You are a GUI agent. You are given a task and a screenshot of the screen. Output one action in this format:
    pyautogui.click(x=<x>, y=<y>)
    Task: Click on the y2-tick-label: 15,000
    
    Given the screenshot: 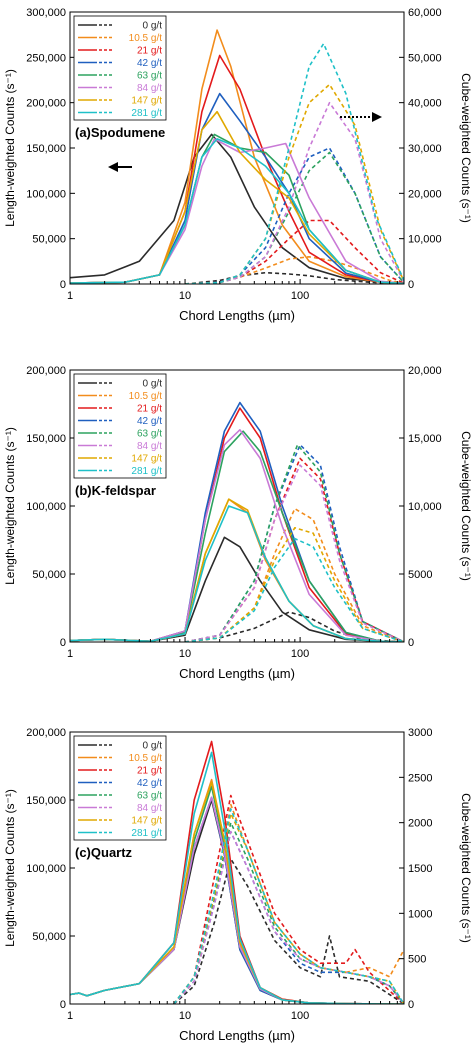 What is the action you would take?
    pyautogui.click(x=425, y=439)
    